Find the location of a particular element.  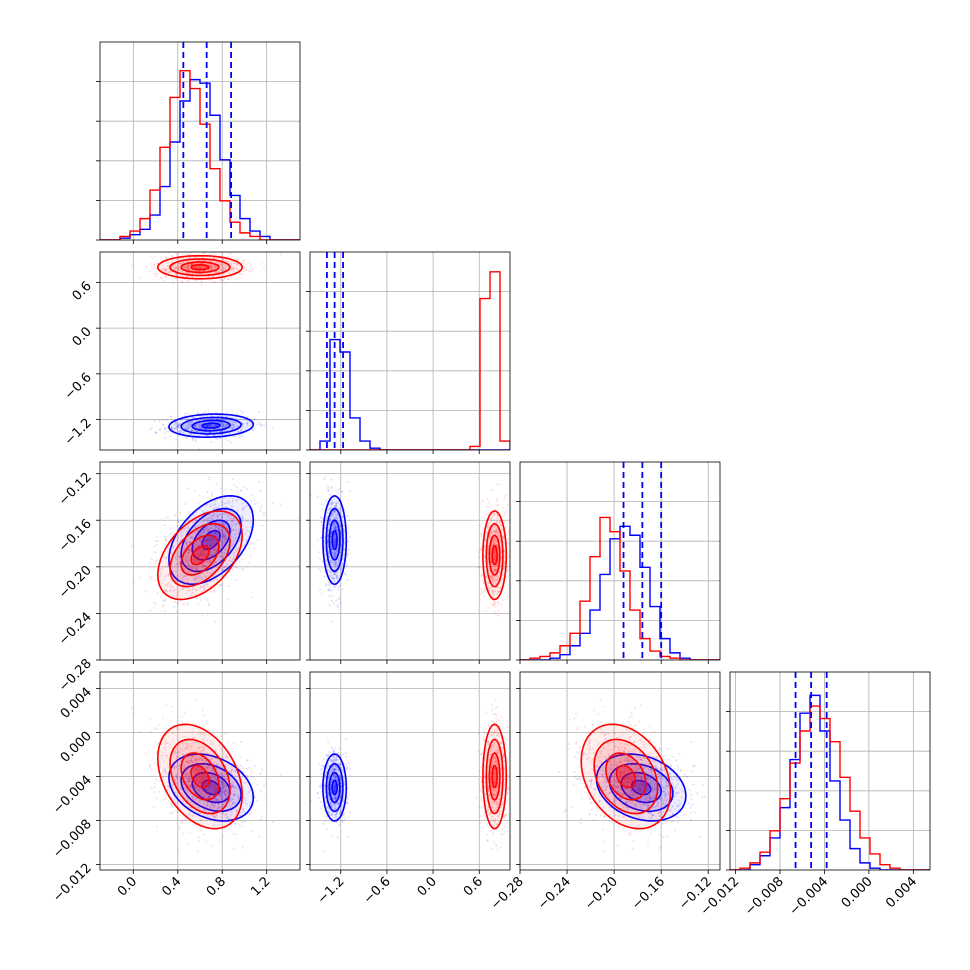

panel-frame is located at coordinates (410, 351).